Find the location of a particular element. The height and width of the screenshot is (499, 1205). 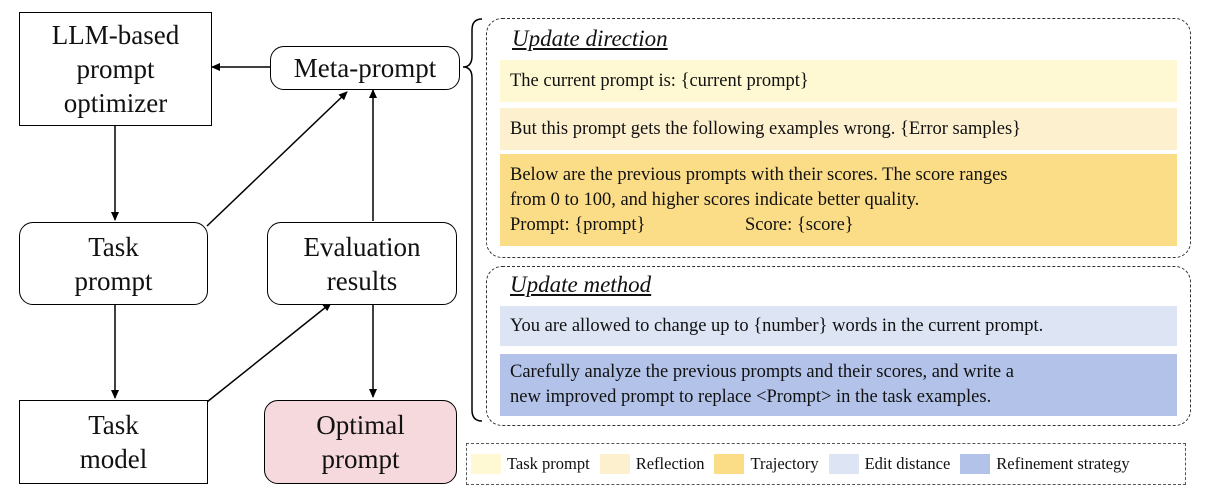

legend-item-edit-distance: Edit distance is located at coordinates (889, 464).